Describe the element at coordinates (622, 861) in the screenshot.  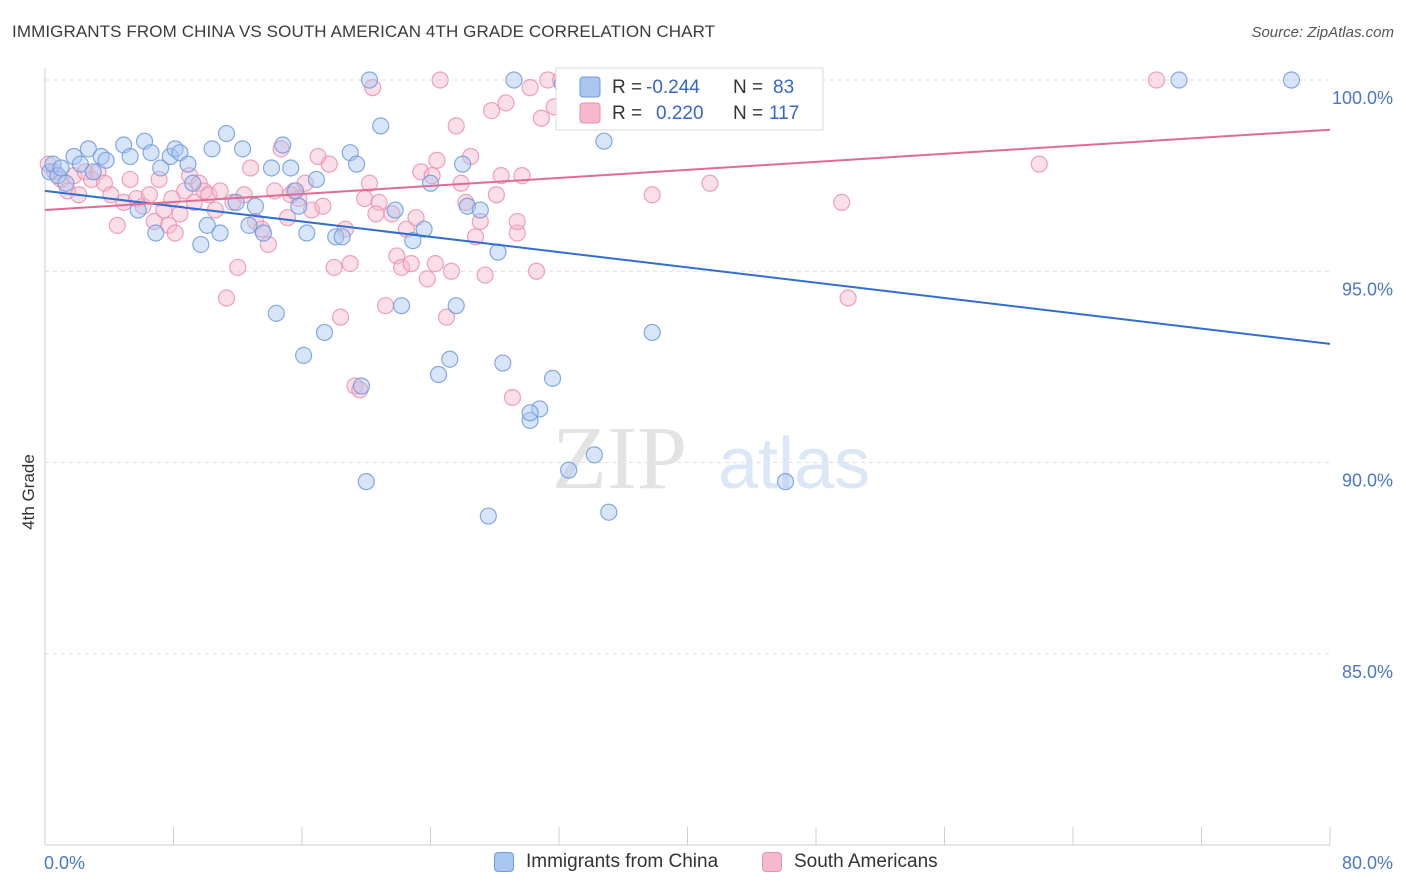
I see `legend-label-china: Immigrants from China` at that location.